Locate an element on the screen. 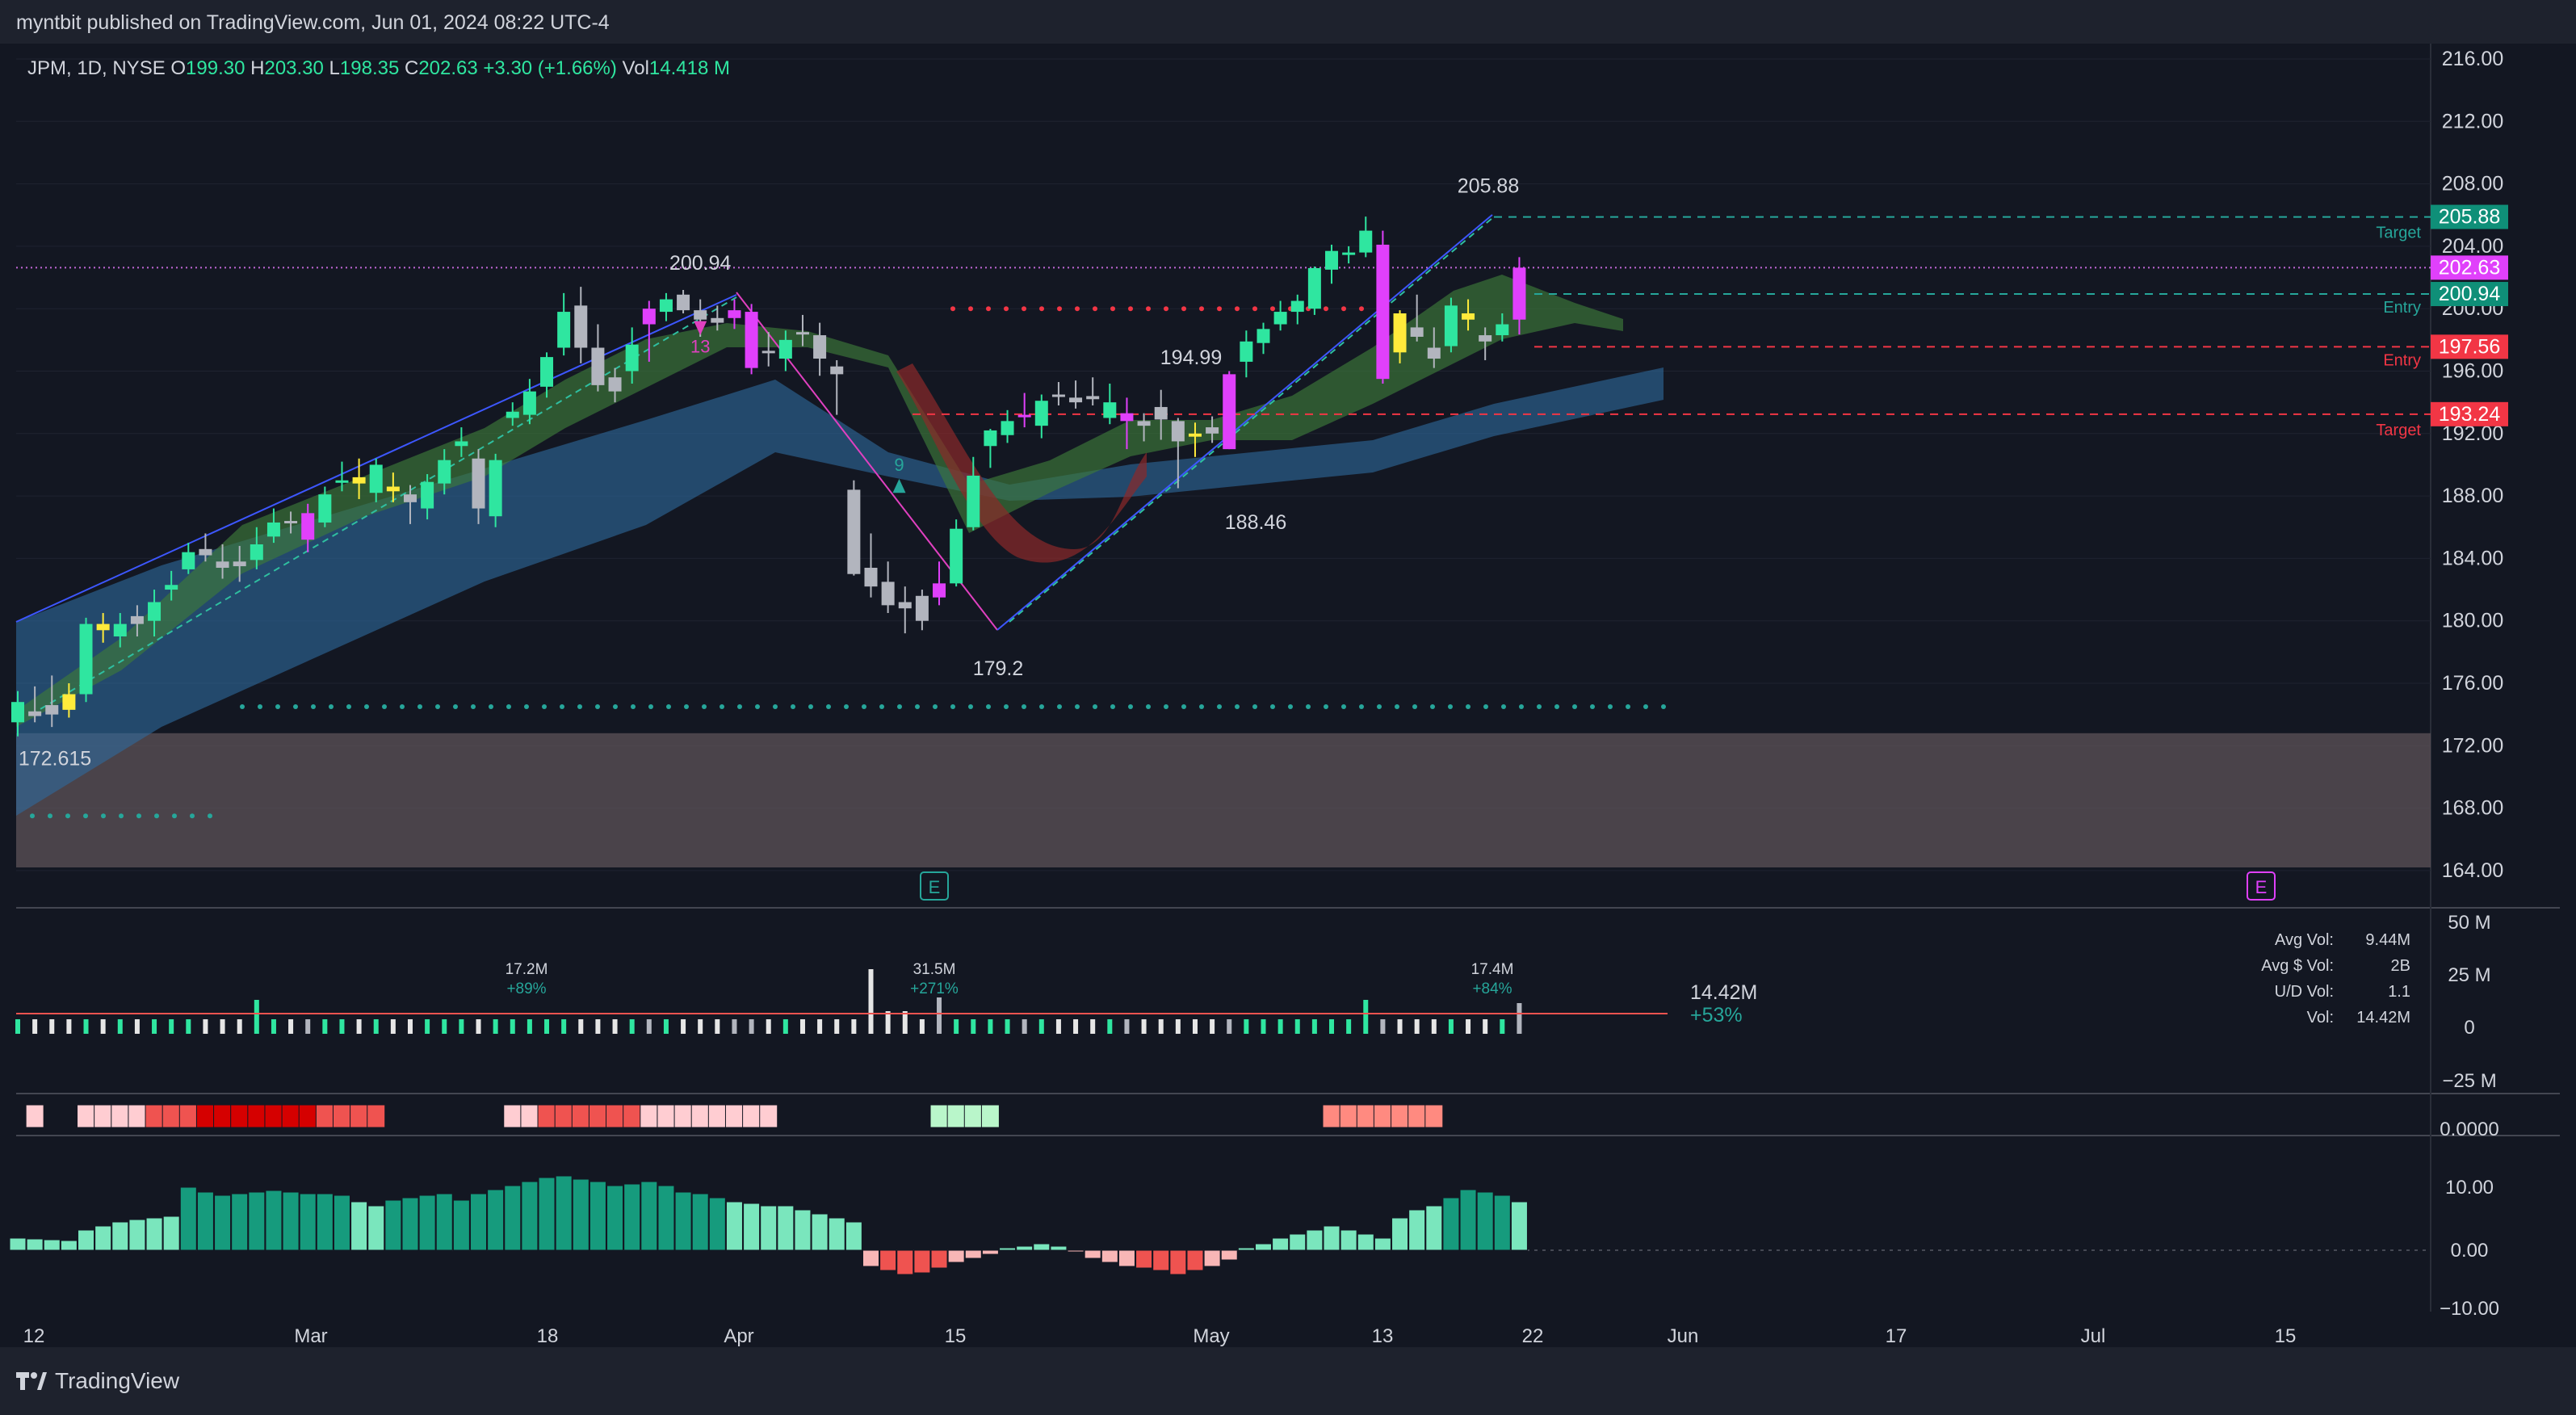  price-tick-label: 212.00 is located at coordinates (2472, 121).